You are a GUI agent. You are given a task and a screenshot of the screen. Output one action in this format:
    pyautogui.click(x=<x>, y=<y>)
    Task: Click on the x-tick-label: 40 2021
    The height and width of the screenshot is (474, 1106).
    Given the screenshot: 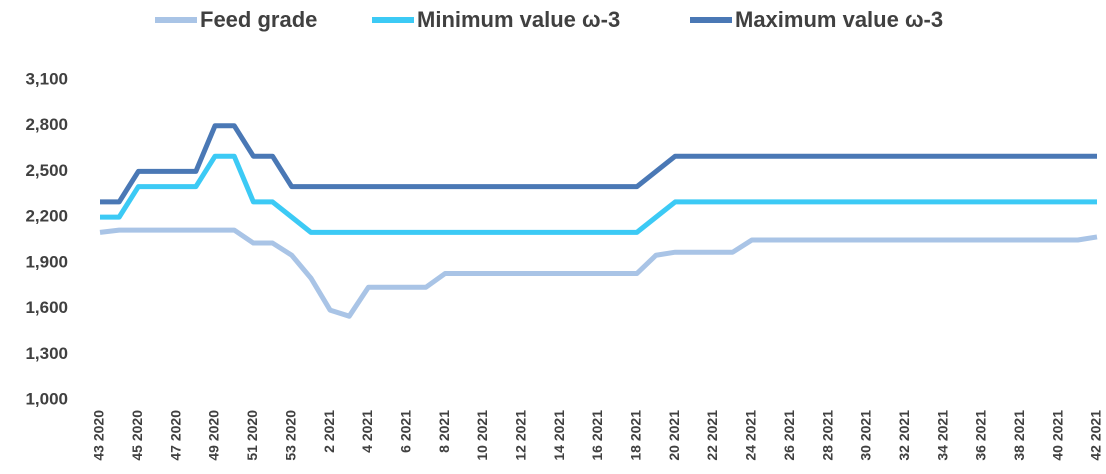 What is the action you would take?
    pyautogui.click(x=1057, y=435)
    